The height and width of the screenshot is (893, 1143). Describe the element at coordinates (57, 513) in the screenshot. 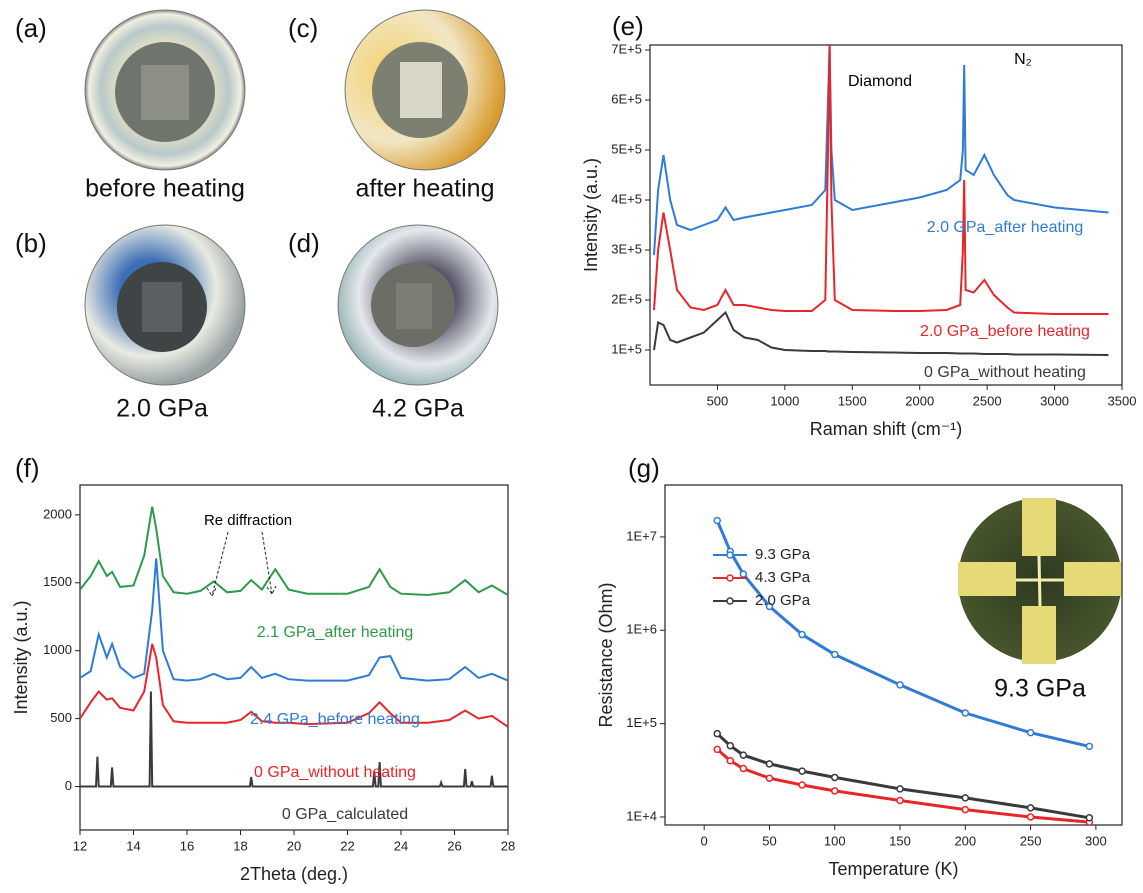

I see `y-tick-label: 2000` at that location.